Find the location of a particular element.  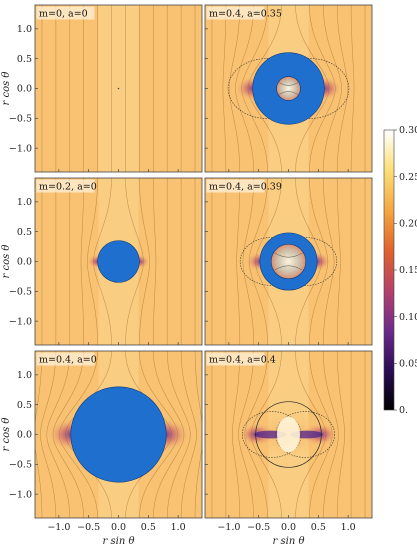

center-point is located at coordinates (118, 88).